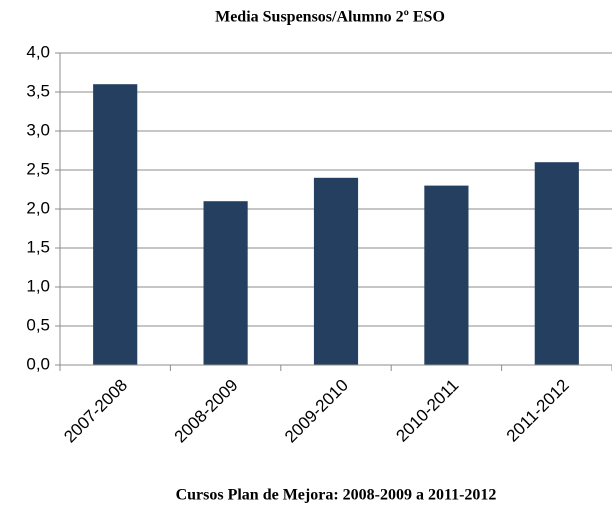  I want to click on y-tick-label: 2,5, so click(38, 168).